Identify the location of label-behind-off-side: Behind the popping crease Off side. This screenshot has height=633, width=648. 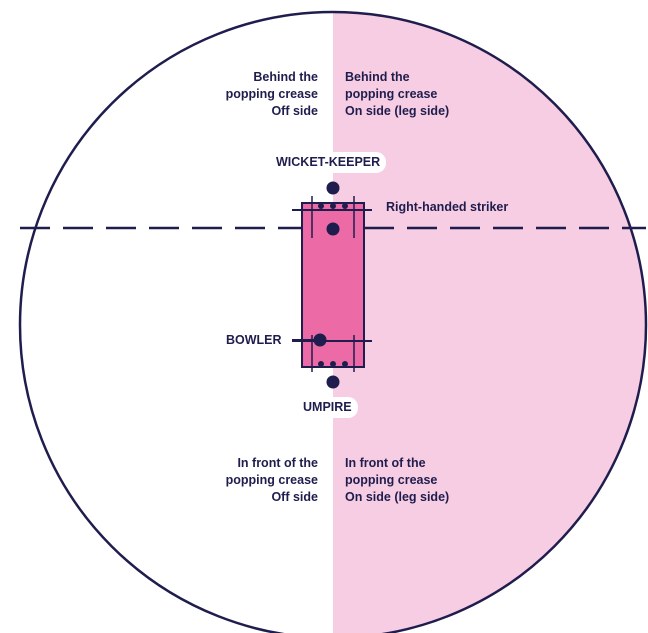
(272, 94).